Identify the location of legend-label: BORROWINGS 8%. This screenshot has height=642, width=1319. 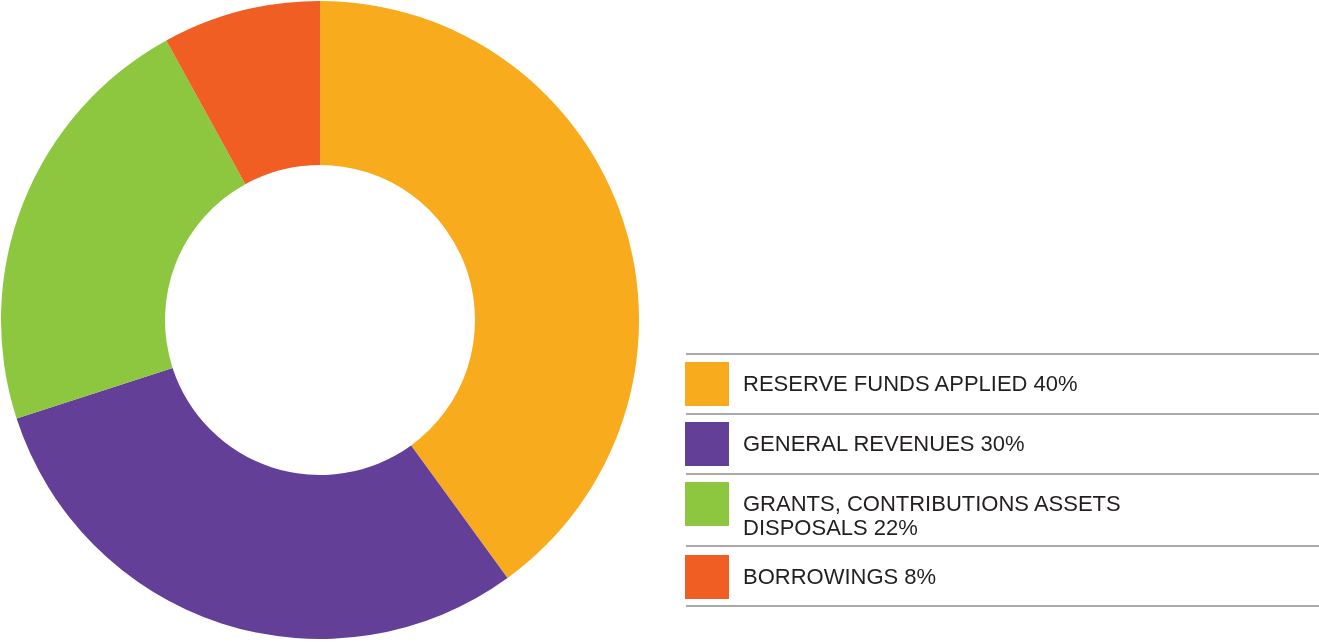
(840, 576).